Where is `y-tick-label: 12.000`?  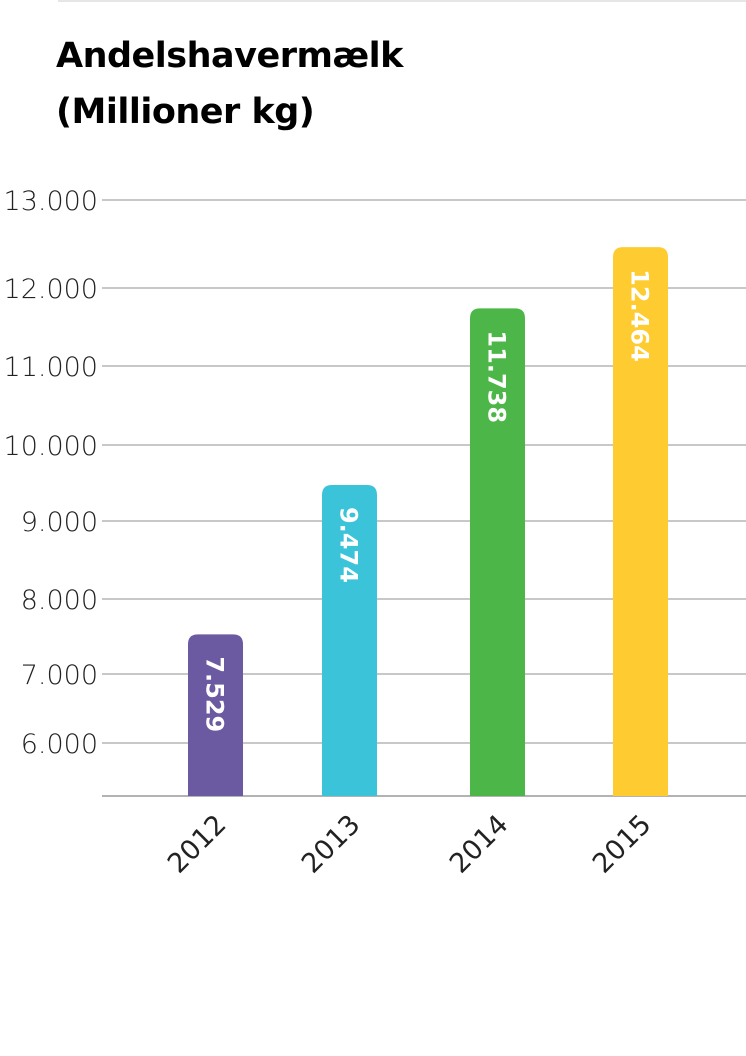
y-tick-label: 12.000 is located at coordinates (51, 289).